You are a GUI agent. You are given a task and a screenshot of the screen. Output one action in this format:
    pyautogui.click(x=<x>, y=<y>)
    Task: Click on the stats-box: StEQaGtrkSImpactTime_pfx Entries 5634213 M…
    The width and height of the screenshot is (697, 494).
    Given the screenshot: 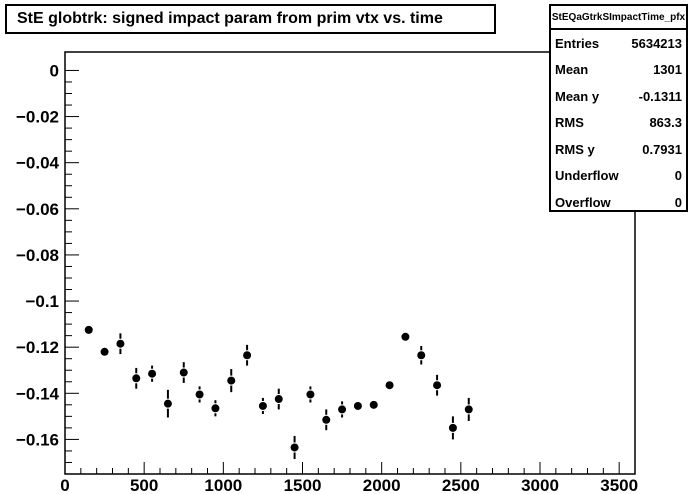 What is the action you would take?
    pyautogui.click(x=618, y=108)
    